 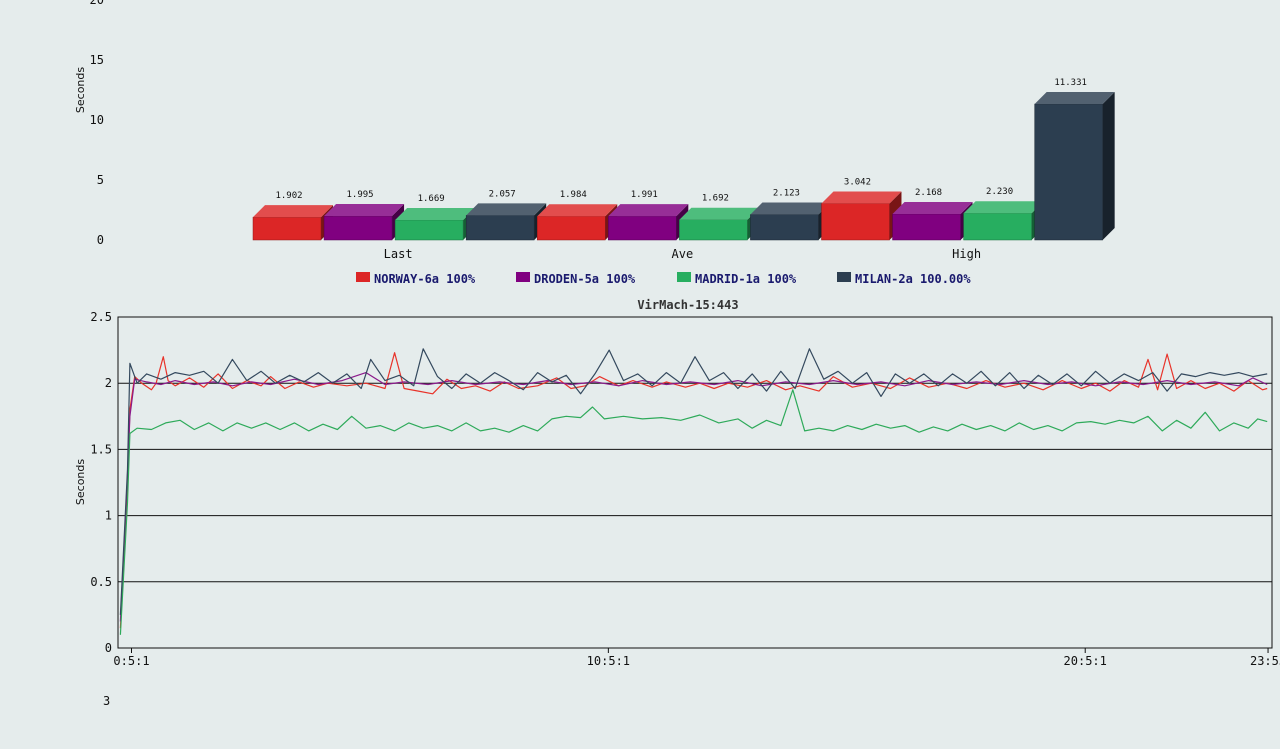 What do you see at coordinates (131, 661) in the screenshot?
I see `line-x-tick: 0:5:1` at bounding box center [131, 661].